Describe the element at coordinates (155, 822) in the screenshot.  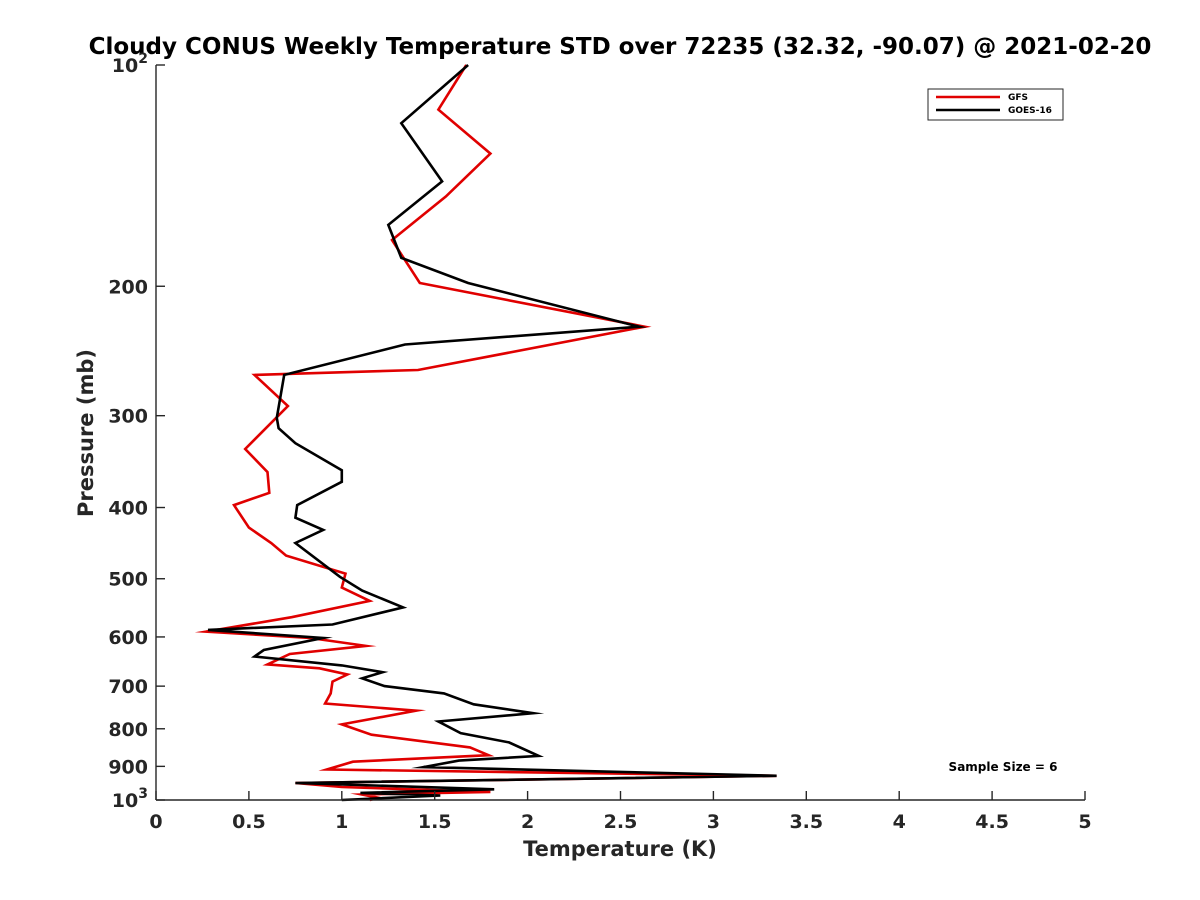
I see `x-tick-label: 0` at that location.